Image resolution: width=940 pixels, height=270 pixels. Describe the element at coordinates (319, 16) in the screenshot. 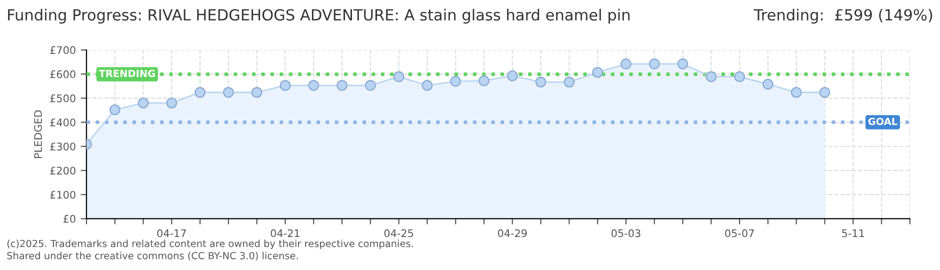

I see `chart-title: Funding Progress: RIVAL HEDGEHOGS ADVENTURE: A stain glass hard enamel pin` at that location.